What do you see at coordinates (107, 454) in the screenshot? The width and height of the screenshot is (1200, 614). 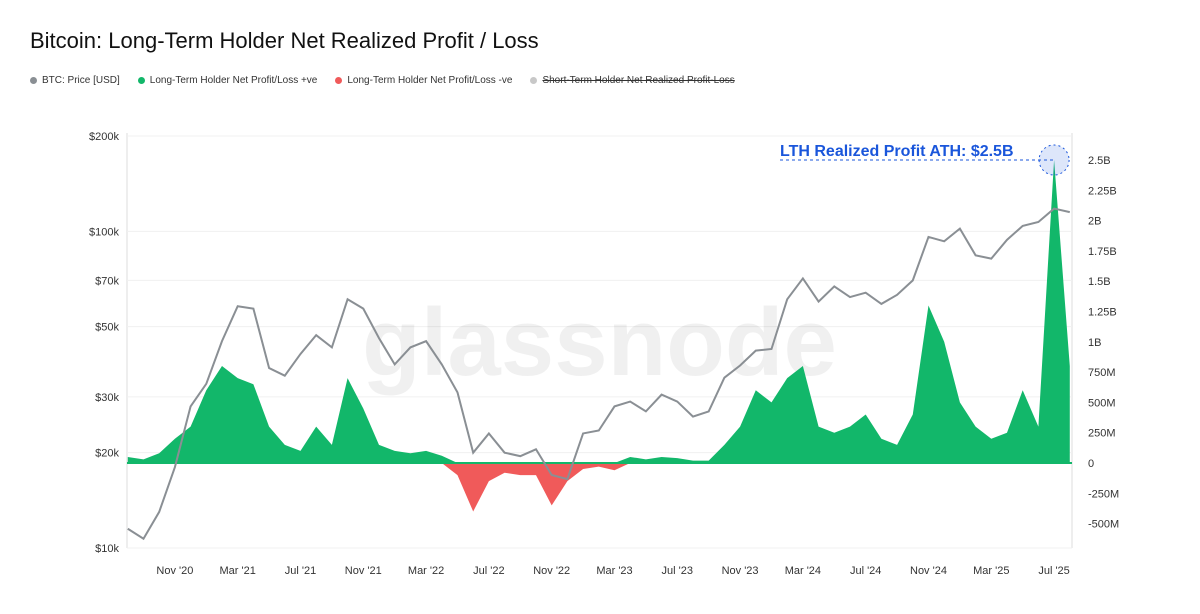 I see `y-tick-label: $20k` at bounding box center [107, 454].